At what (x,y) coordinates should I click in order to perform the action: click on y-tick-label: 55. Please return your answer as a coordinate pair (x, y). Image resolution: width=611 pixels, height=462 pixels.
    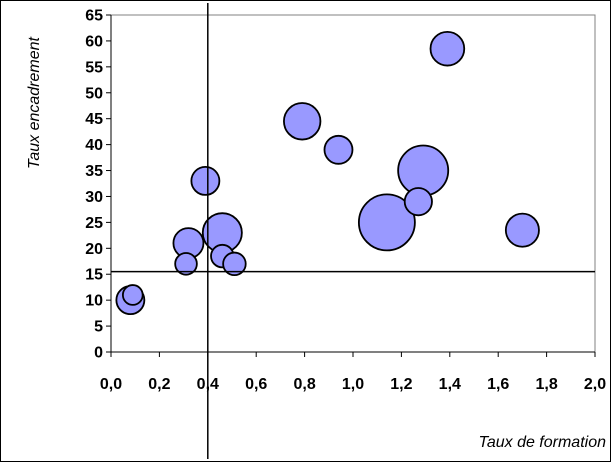
    Looking at the image, I should click on (94, 67).